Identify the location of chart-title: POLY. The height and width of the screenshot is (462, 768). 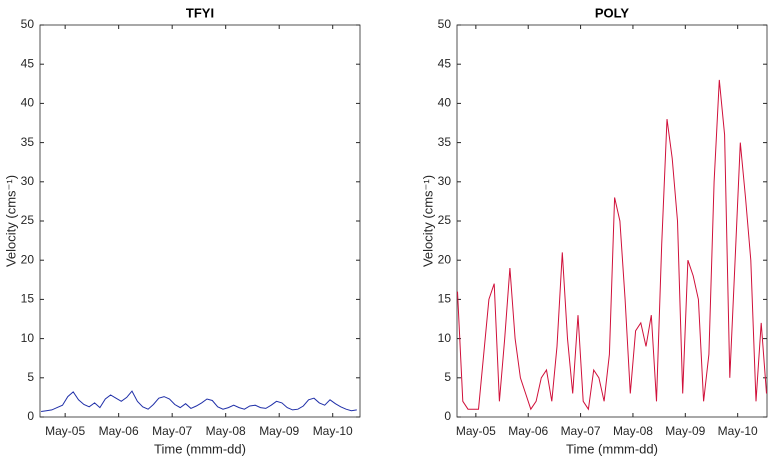
(612, 12).